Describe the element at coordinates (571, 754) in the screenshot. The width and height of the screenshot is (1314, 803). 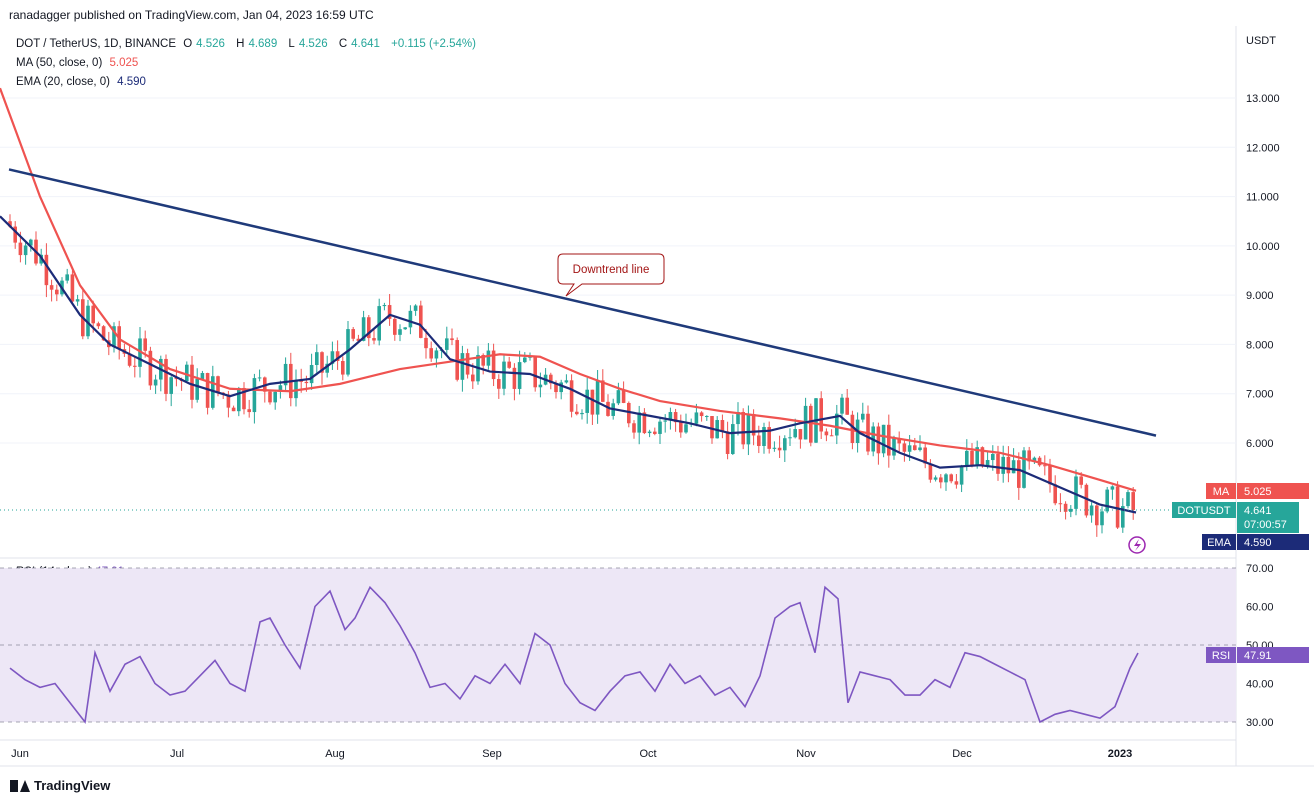
I see `time-axis-labels: Jun Jul Aug Sep Oct Nov Dec 2023` at that location.